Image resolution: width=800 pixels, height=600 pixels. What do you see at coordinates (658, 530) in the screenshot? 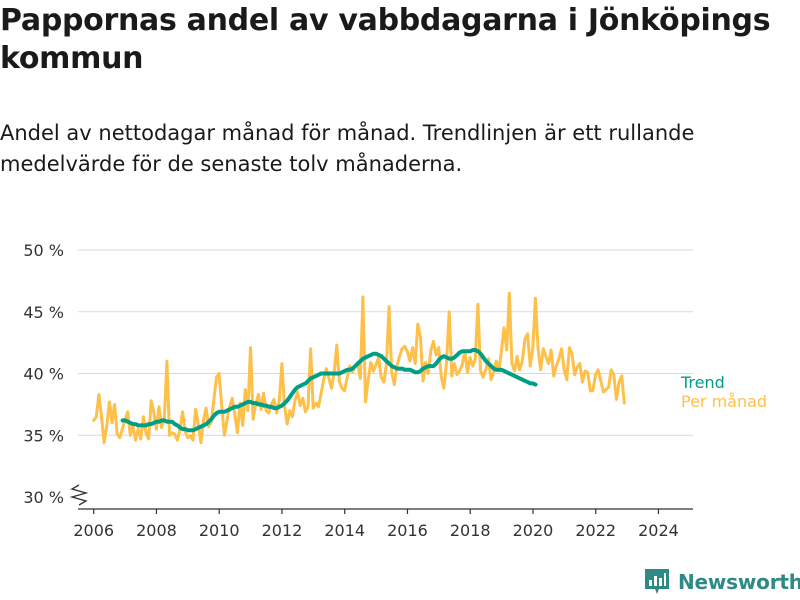
I see `x-tick-label: 2024` at bounding box center [658, 530].